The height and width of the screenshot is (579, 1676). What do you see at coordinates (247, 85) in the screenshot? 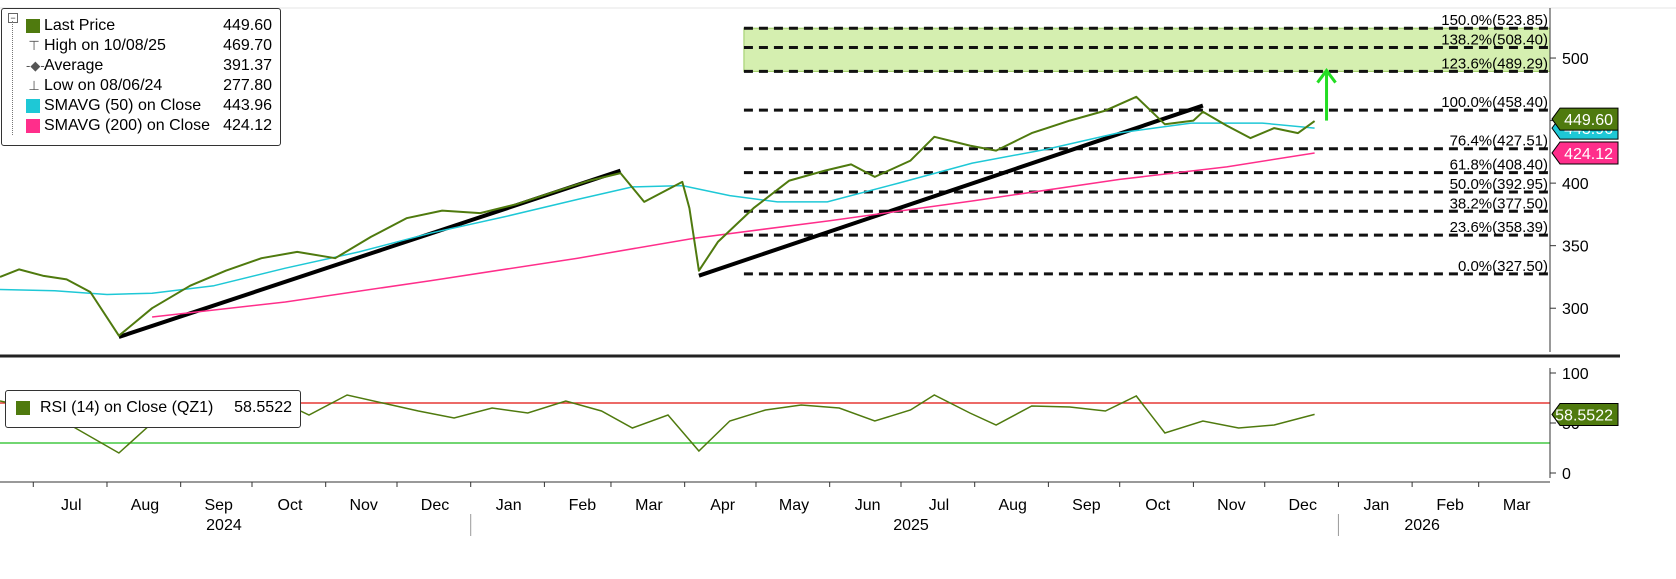
I see `legend-value: 277.80` at bounding box center [247, 85].